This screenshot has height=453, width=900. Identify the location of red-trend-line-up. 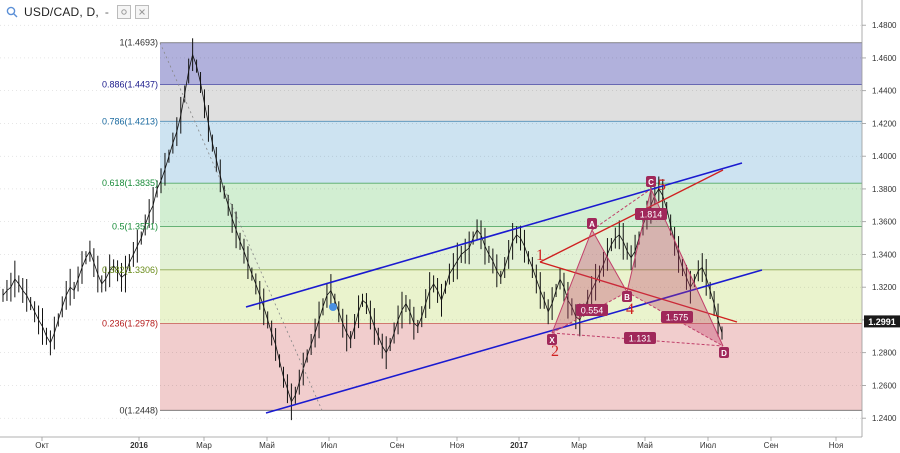
(631, 216).